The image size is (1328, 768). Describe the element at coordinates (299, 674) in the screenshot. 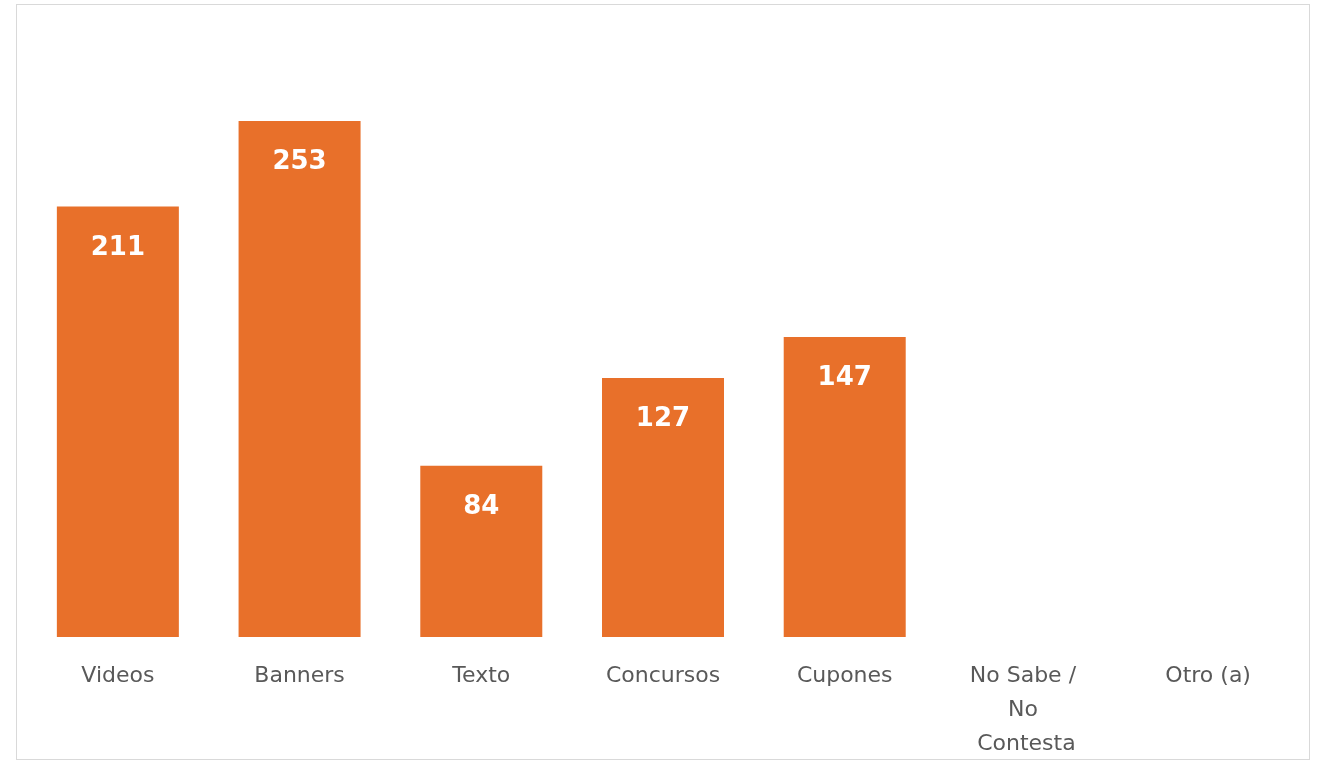

I see `x-tick-label: Banners` at that location.